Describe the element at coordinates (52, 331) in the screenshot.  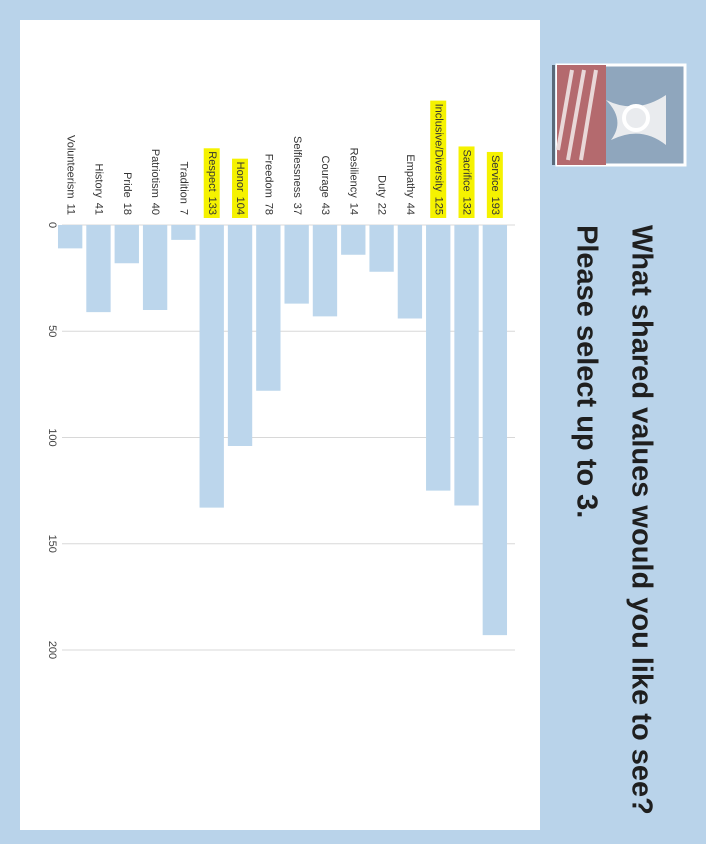
I see `x-tick-label: 50` at that location.